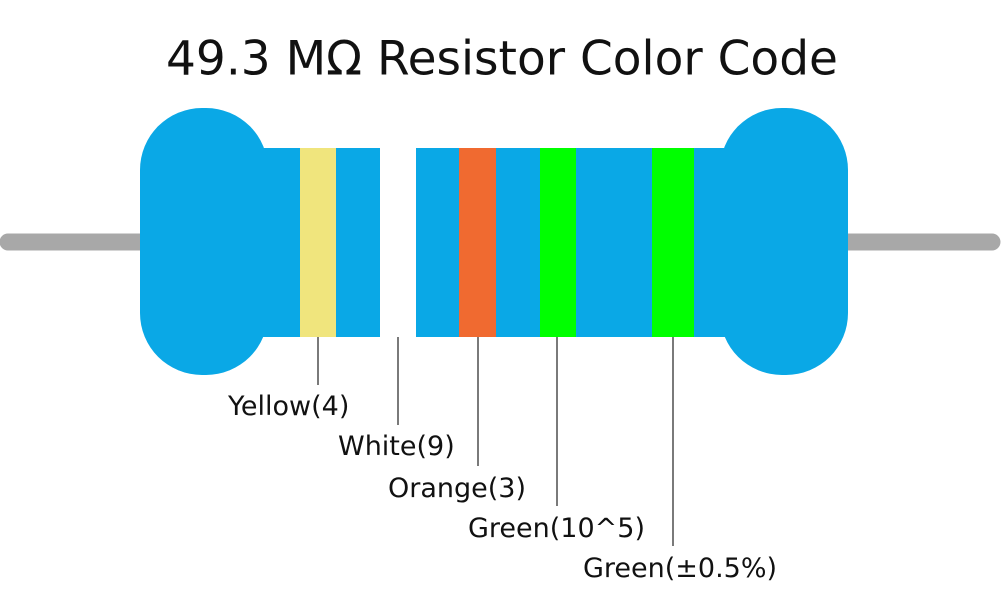 This screenshot has height=607, width=1006. I want to click on title: 49.3 MΩ Resistor Color Code, so click(502, 59).